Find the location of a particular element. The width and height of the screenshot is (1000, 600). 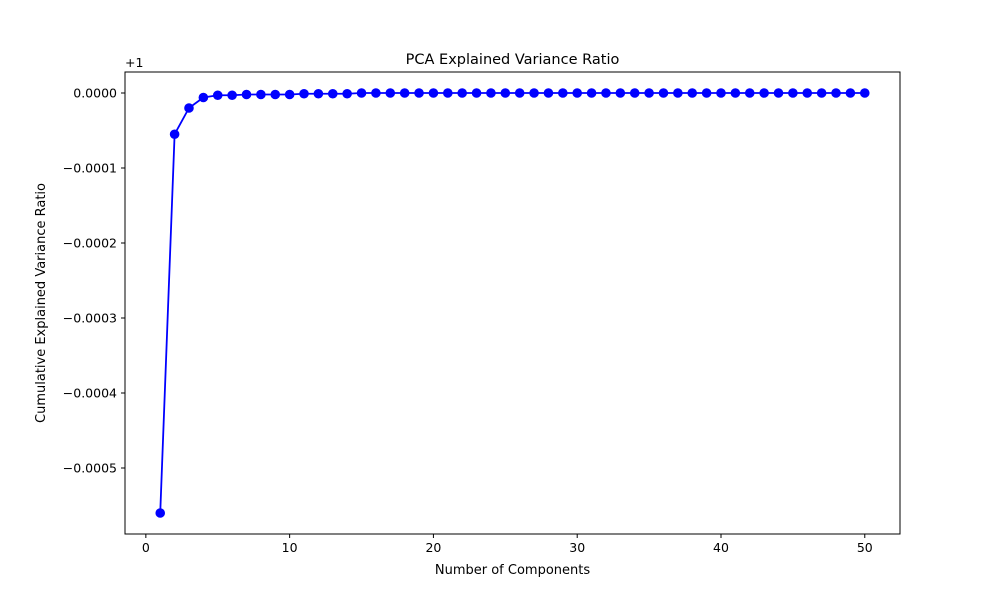

y-tick-label: −0.0004 is located at coordinates (90, 393).